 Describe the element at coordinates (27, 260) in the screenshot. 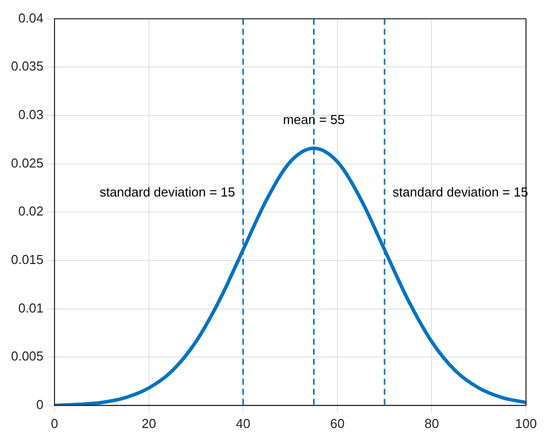

I see `y-tick-label: 0.015` at that location.